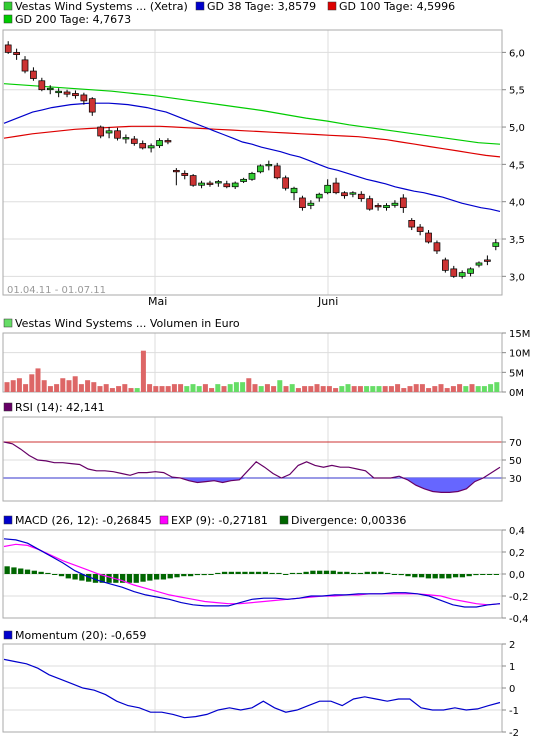 This screenshot has height=743, width=545. What do you see at coordinates (56, 290) in the screenshot?
I see `date-range-label: 01.04.11 - 01.07.11` at bounding box center [56, 290].